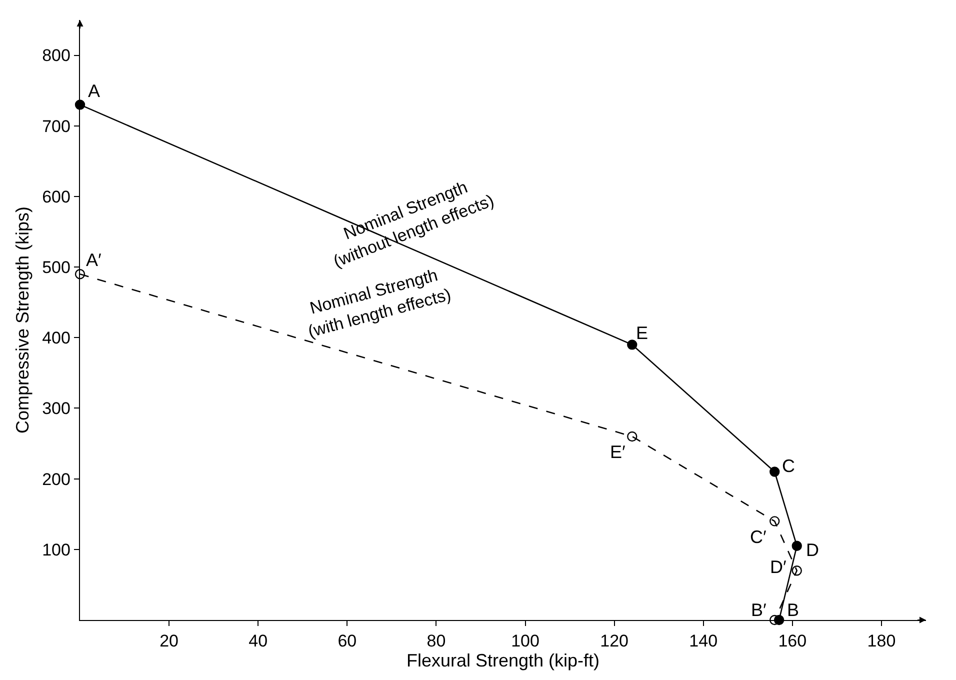 The image size is (956, 680). Describe the element at coordinates (56, 550) in the screenshot. I see `y-tick-label: 100` at that location.